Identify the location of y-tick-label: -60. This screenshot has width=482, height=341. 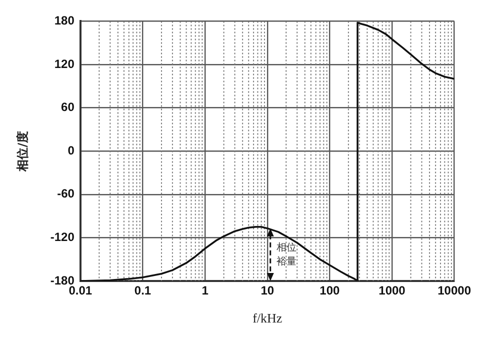
(66, 193).